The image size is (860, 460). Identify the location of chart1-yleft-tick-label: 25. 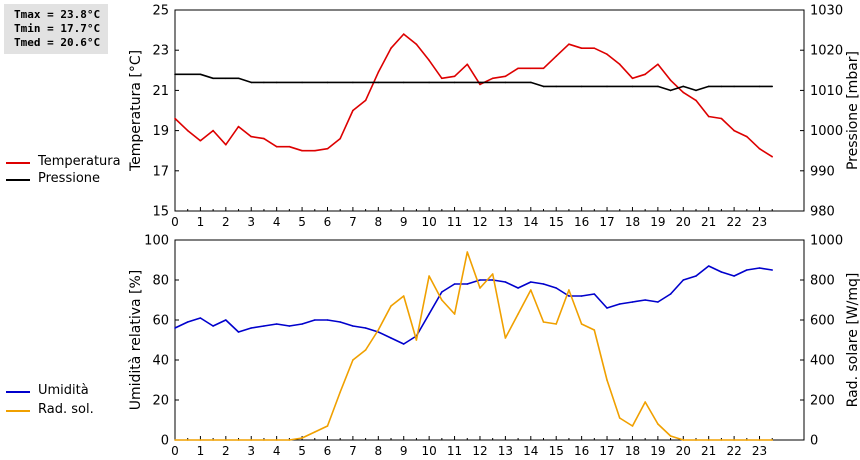
(160, 11).